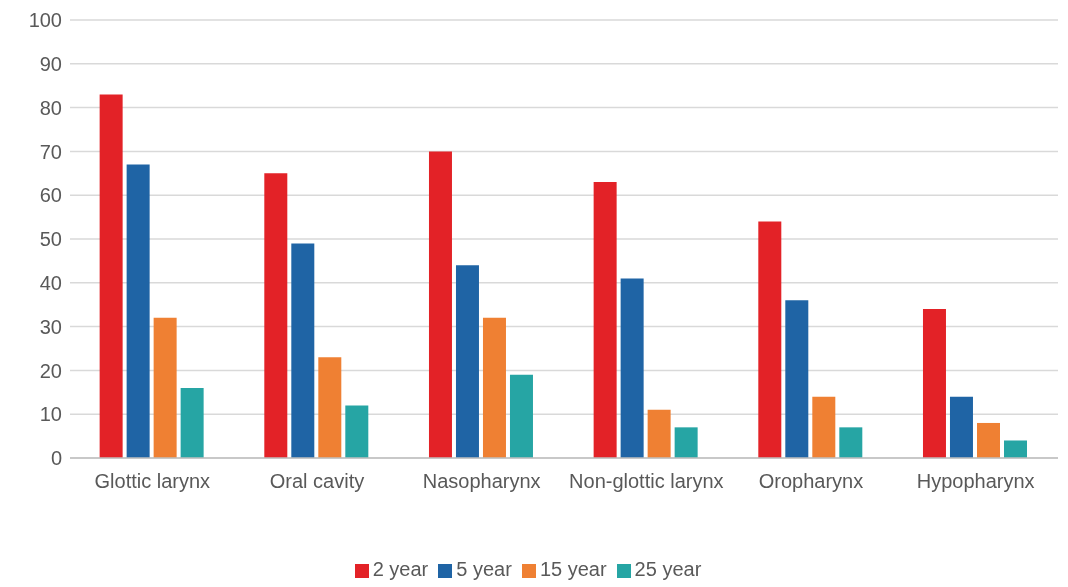 The width and height of the screenshot is (1068, 587). Describe the element at coordinates (50, 282) in the screenshot. I see `y-tick-label: 40` at that location.